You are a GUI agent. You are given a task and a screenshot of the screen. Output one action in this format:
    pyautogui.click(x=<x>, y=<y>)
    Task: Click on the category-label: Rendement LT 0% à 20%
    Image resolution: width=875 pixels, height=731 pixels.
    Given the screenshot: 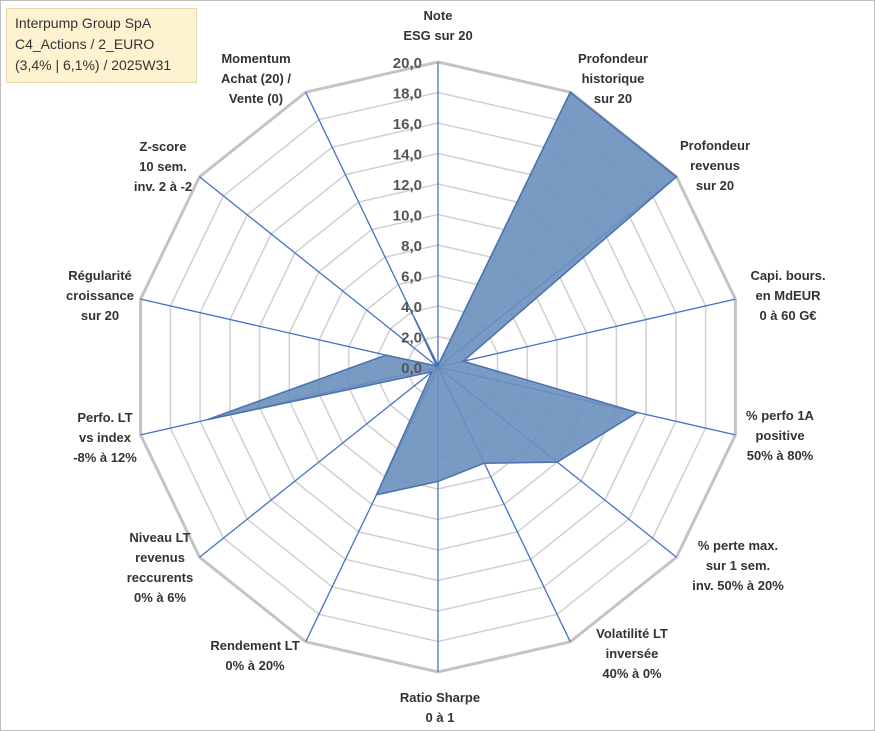 What is the action you would take?
    pyautogui.click(x=254, y=655)
    